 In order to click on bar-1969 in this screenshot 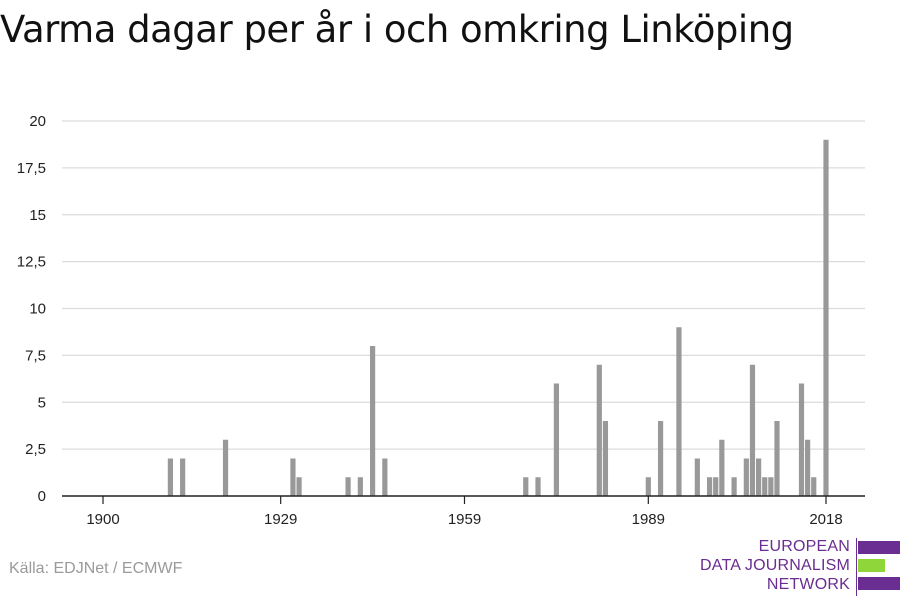, I will do `click(526, 486)`.